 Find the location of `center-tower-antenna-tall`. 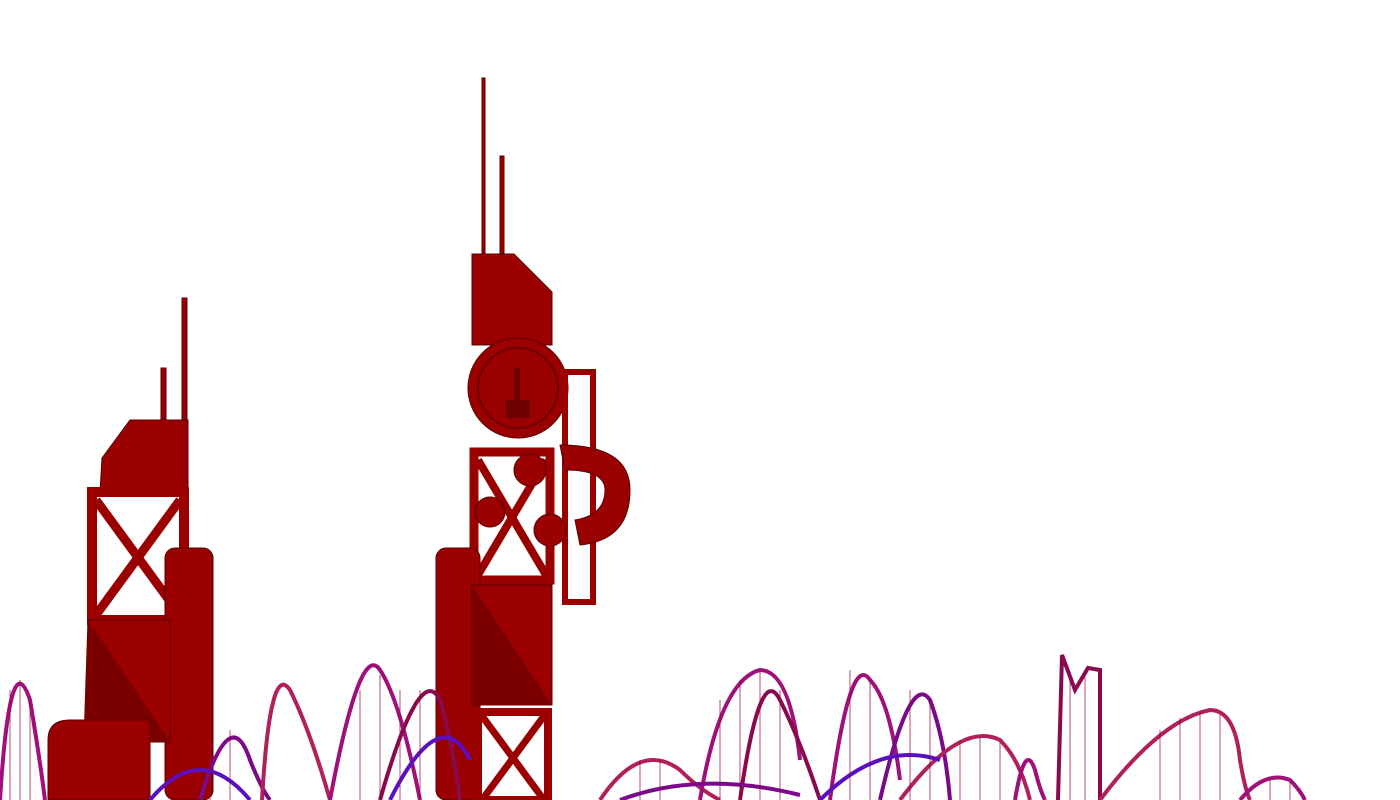

center-tower-antenna-tall is located at coordinates (483, 166).